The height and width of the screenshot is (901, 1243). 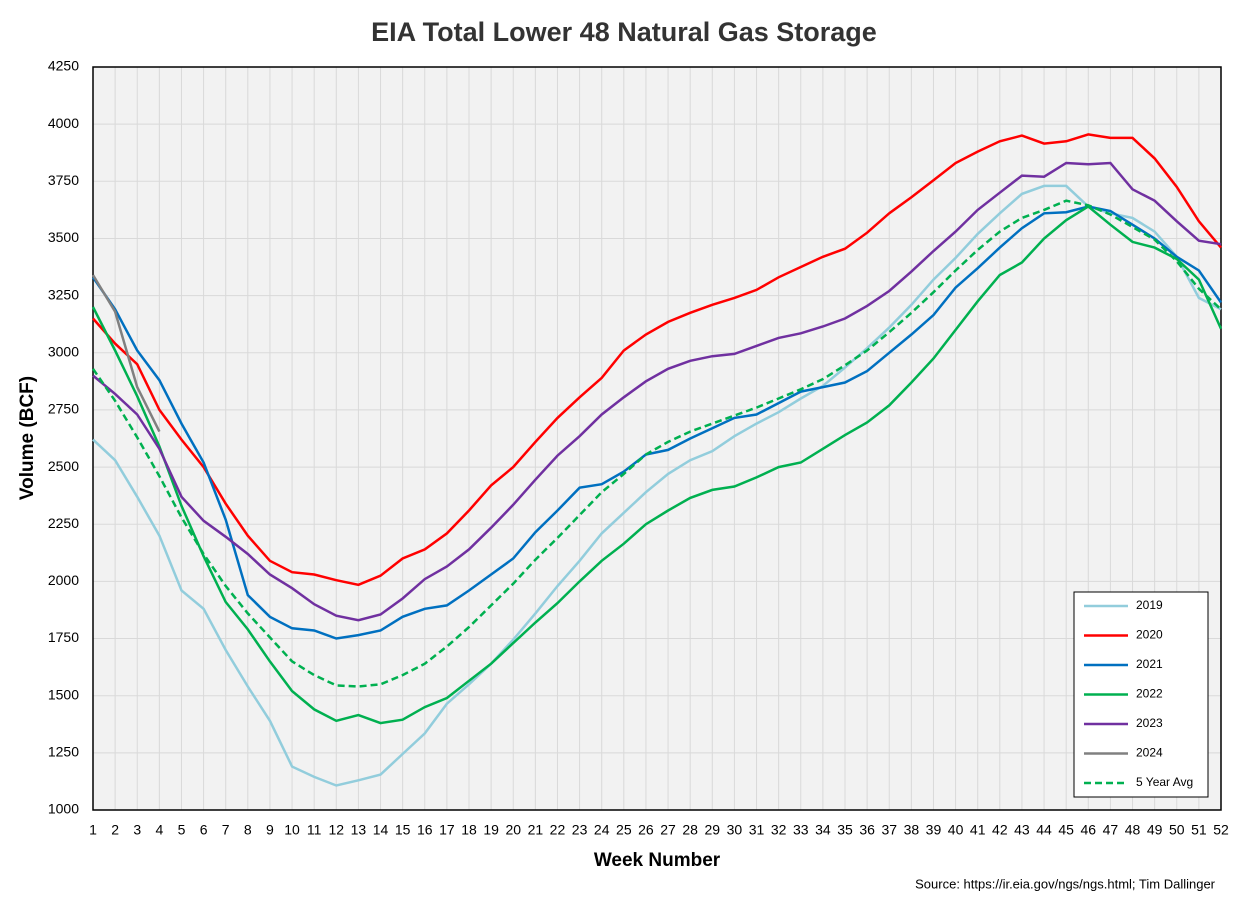 What do you see at coordinates (1149, 723) in the screenshot?
I see `legend-label: 2023` at bounding box center [1149, 723].